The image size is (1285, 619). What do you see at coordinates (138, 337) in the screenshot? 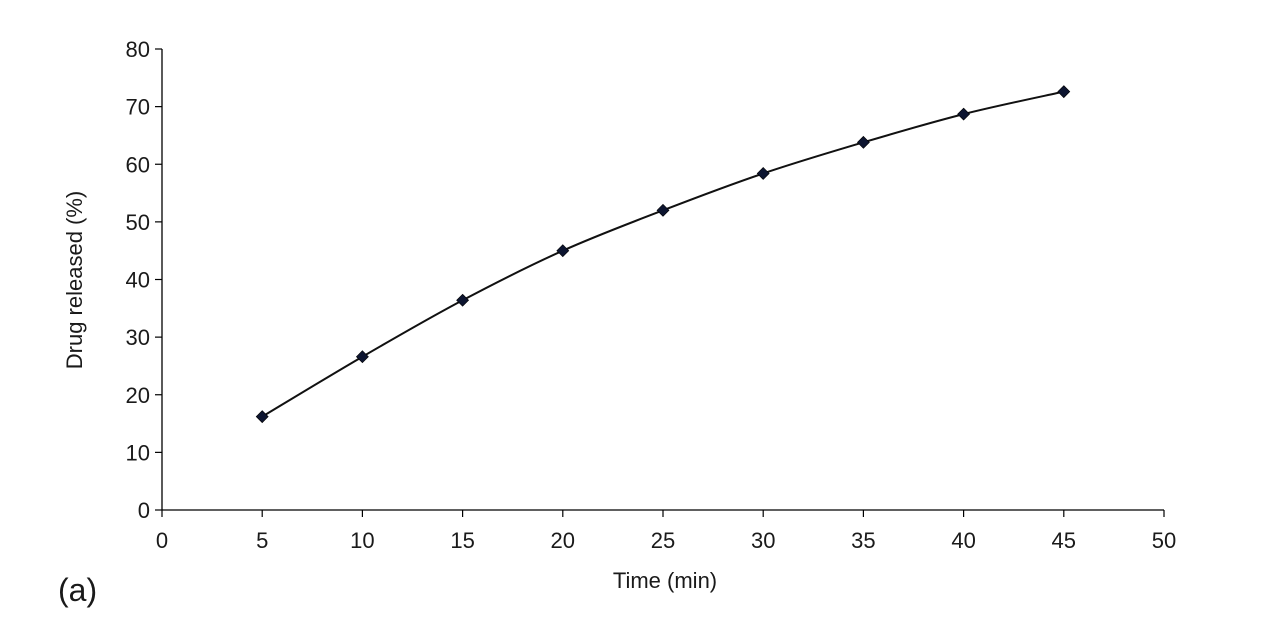
I see `y-tick-label: 30` at bounding box center [138, 337].